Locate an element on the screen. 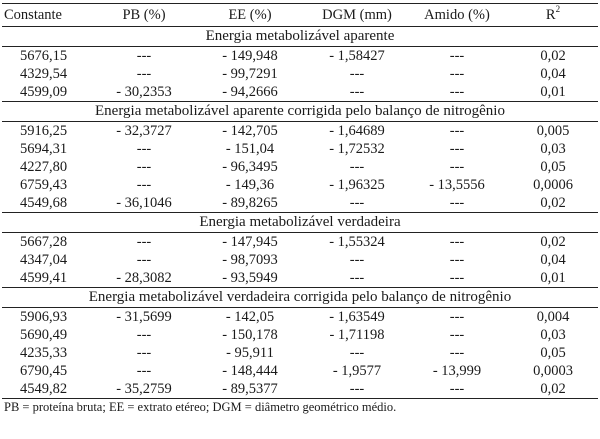 Image resolution: width=600 pixels, height=439 pixels. cell-ee: - 147,945 is located at coordinates (250, 242).